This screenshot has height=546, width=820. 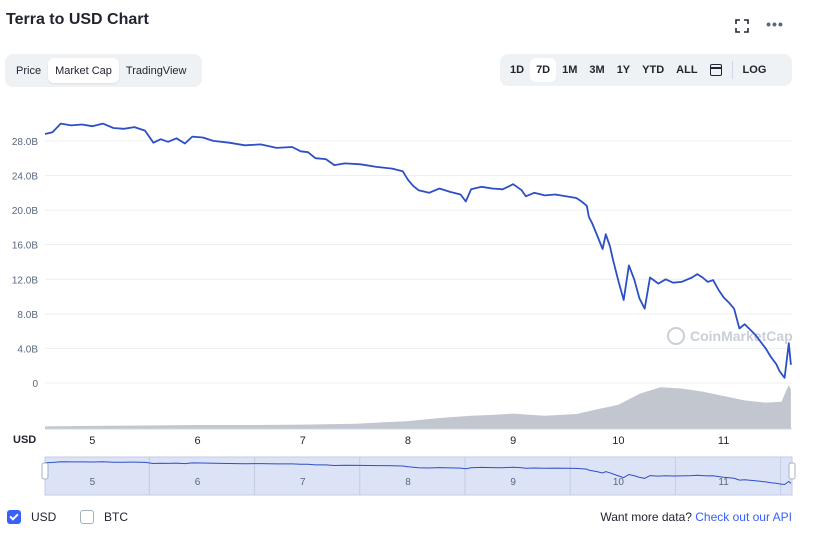 I want to click on tab-tradingview-label: TradingView, so click(x=156, y=70).